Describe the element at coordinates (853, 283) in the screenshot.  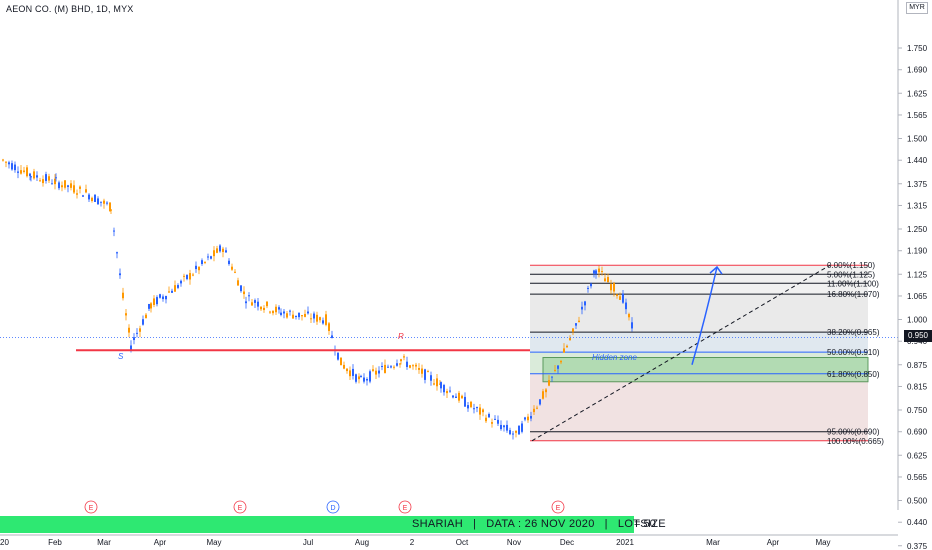
I see `fib-level-label: 11.00%(1.100)` at that location.